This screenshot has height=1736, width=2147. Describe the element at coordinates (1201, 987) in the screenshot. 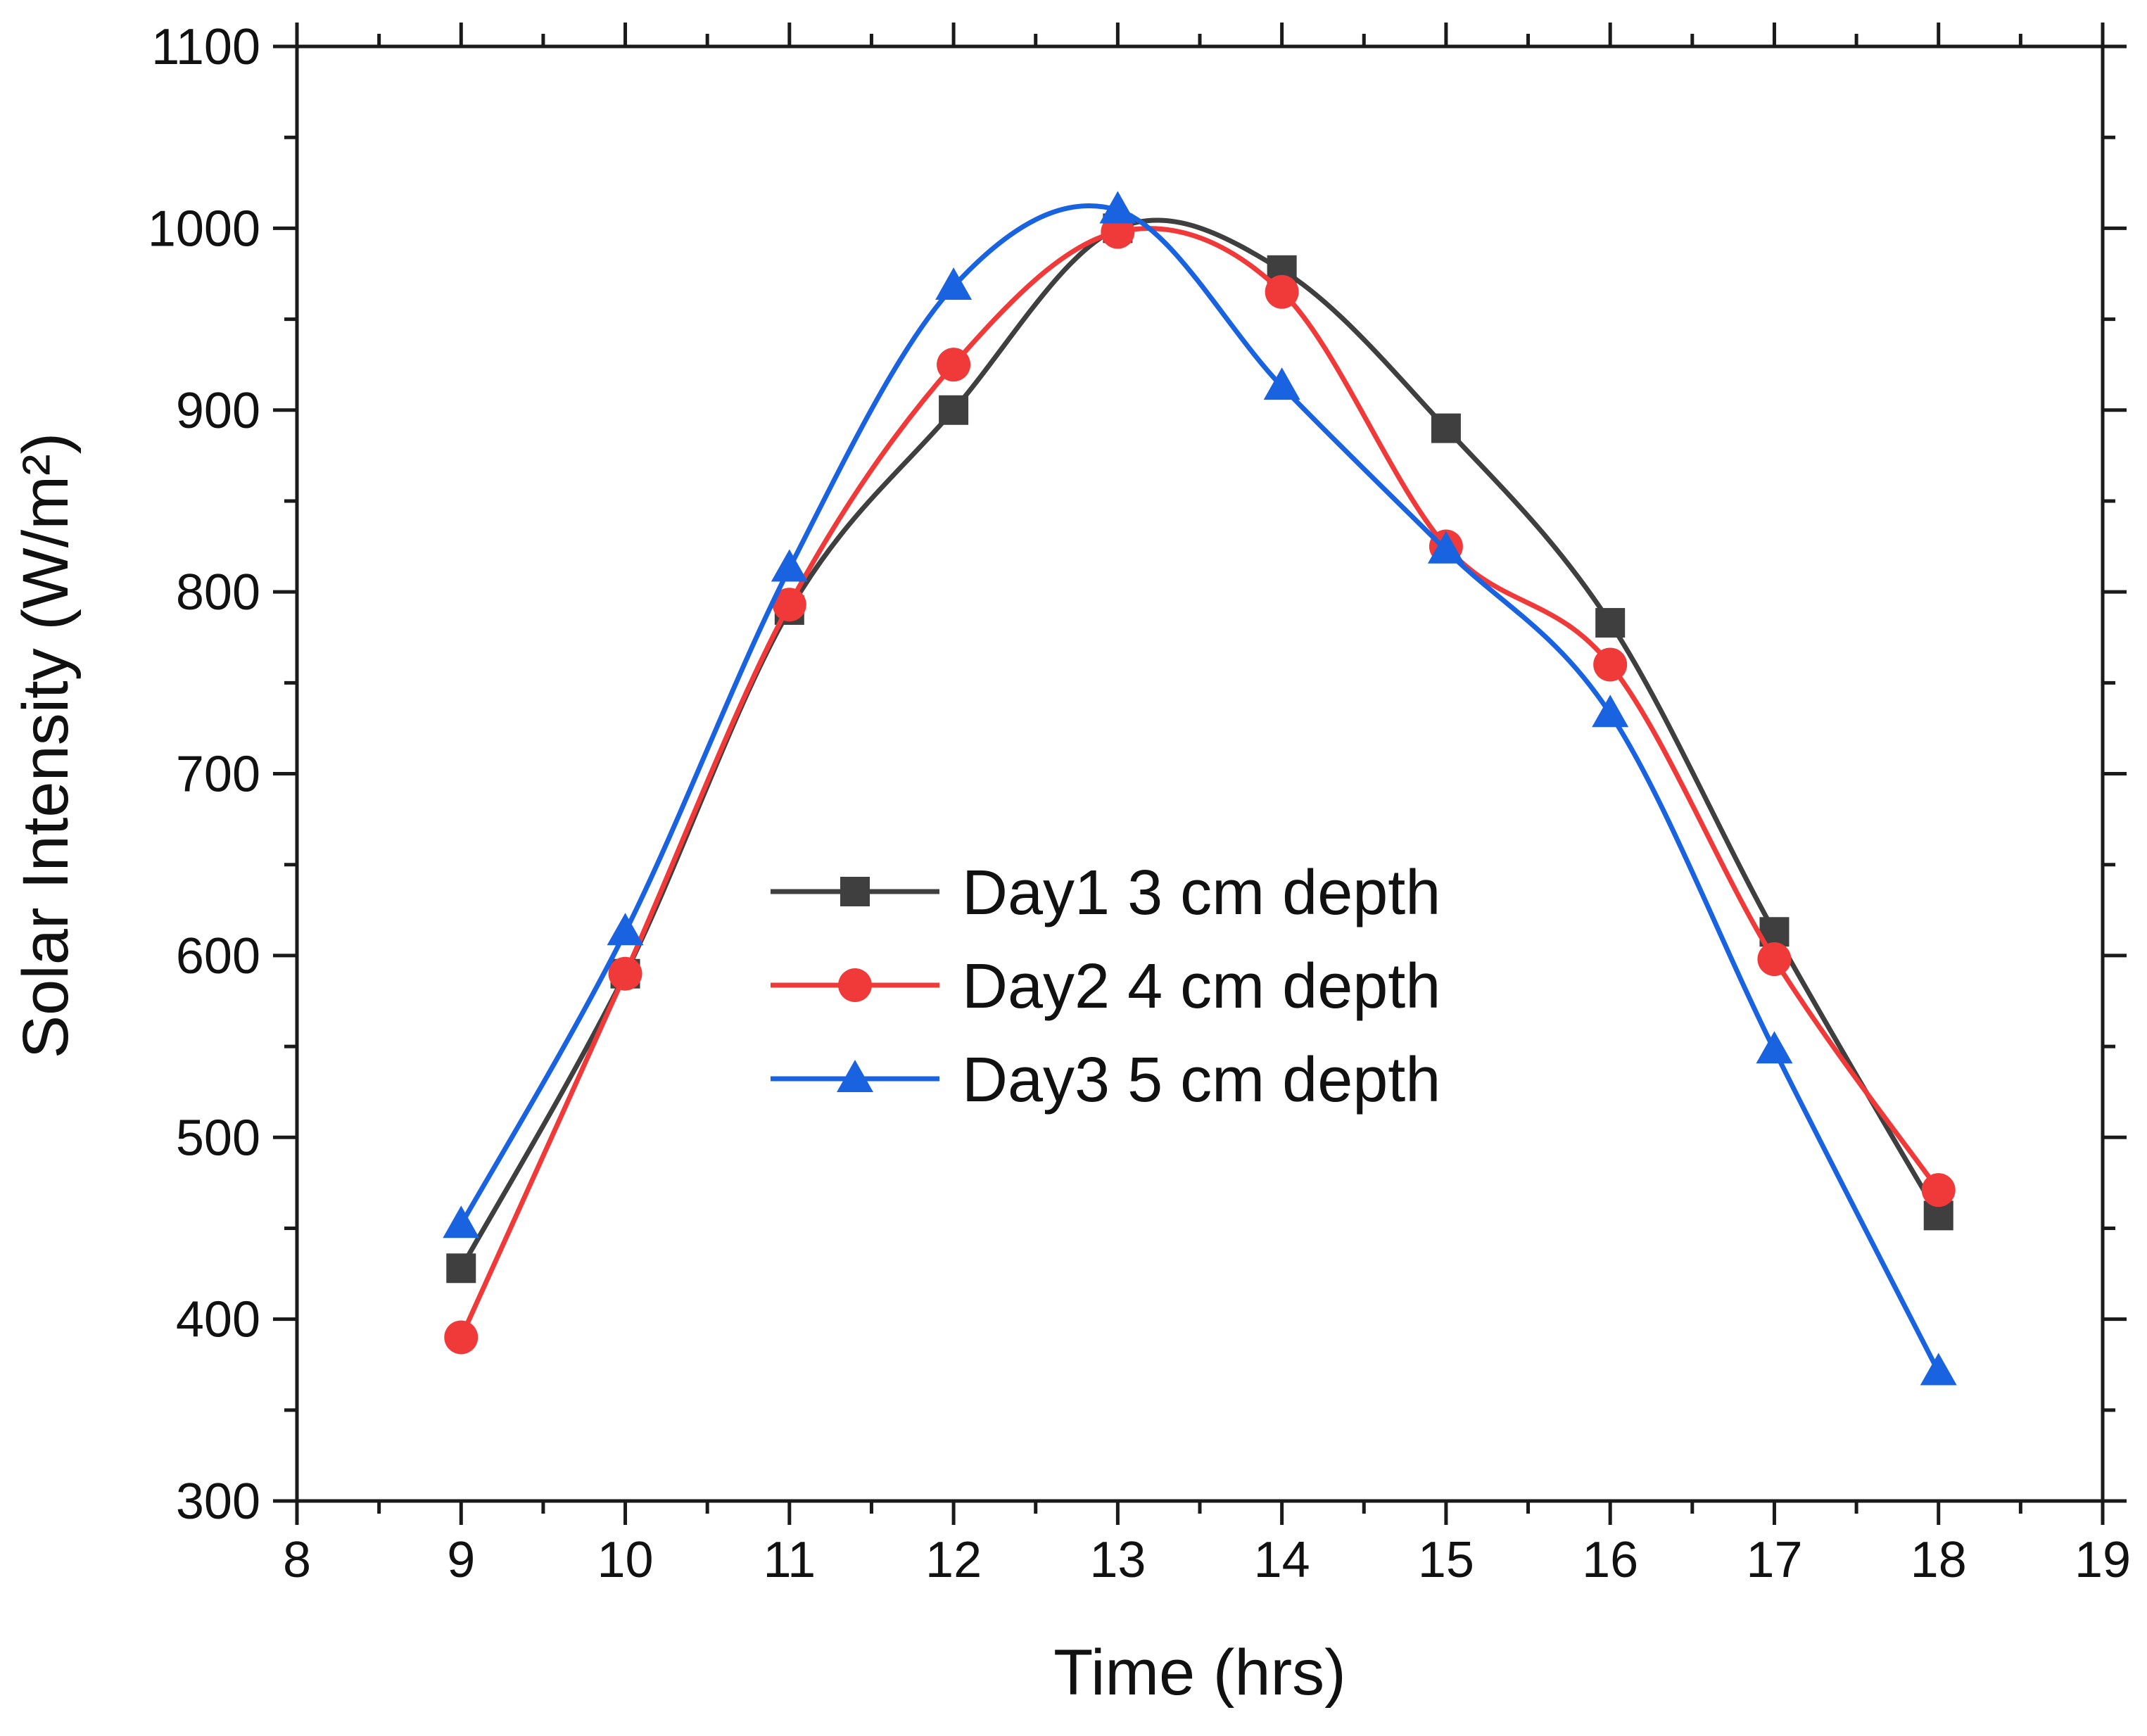

I see `legend-label: Day2 4 cm depth` at that location.